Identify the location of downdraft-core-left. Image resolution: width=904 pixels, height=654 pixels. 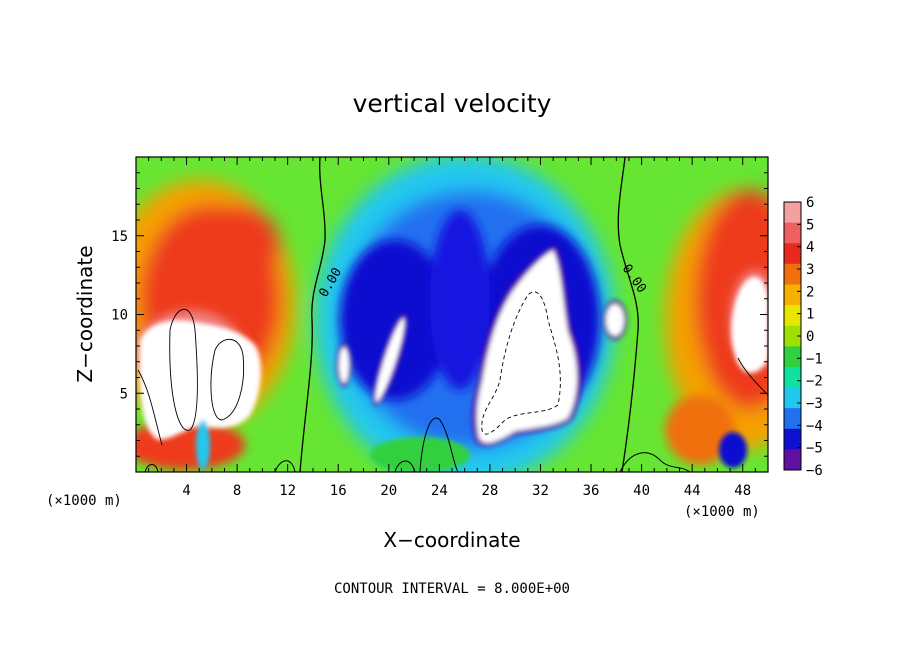
(395, 320).